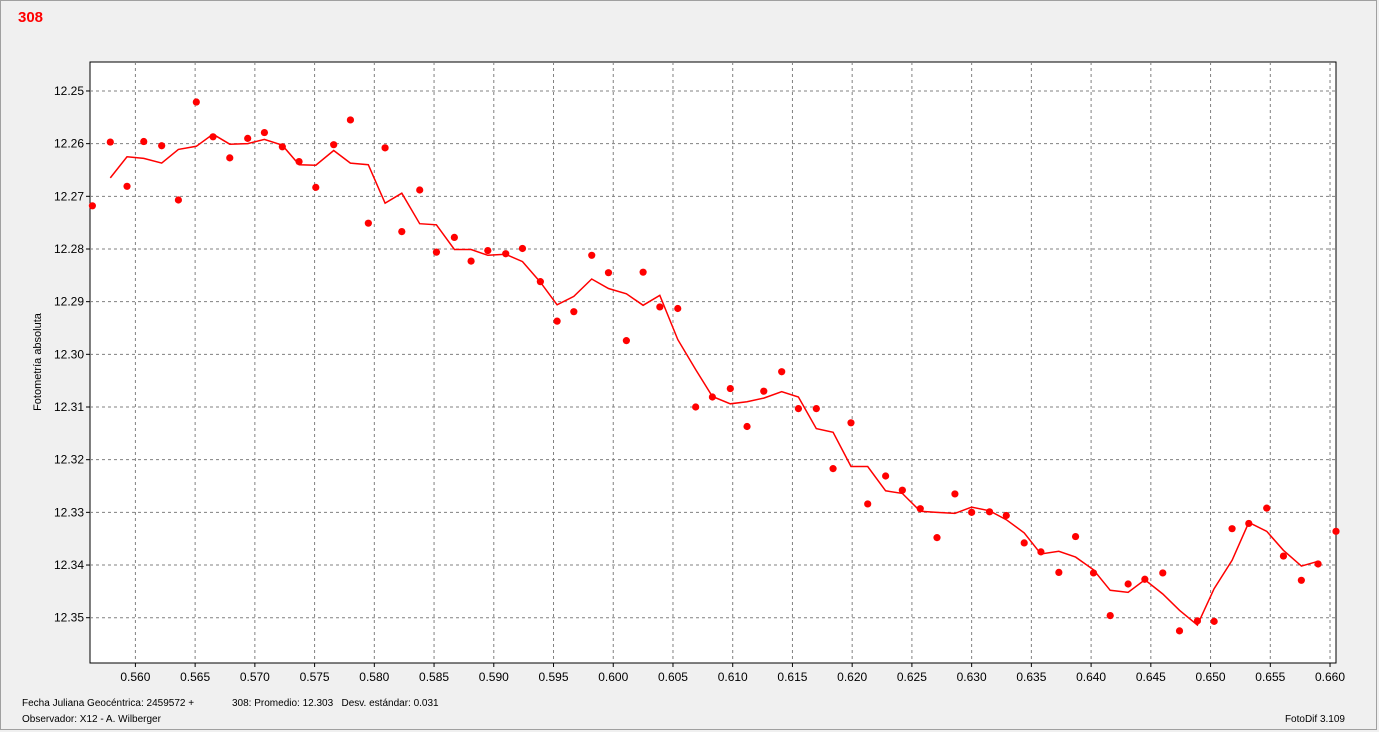  What do you see at coordinates (69, 354) in the screenshot?
I see `y-tick-label: 12.30` at bounding box center [69, 354].